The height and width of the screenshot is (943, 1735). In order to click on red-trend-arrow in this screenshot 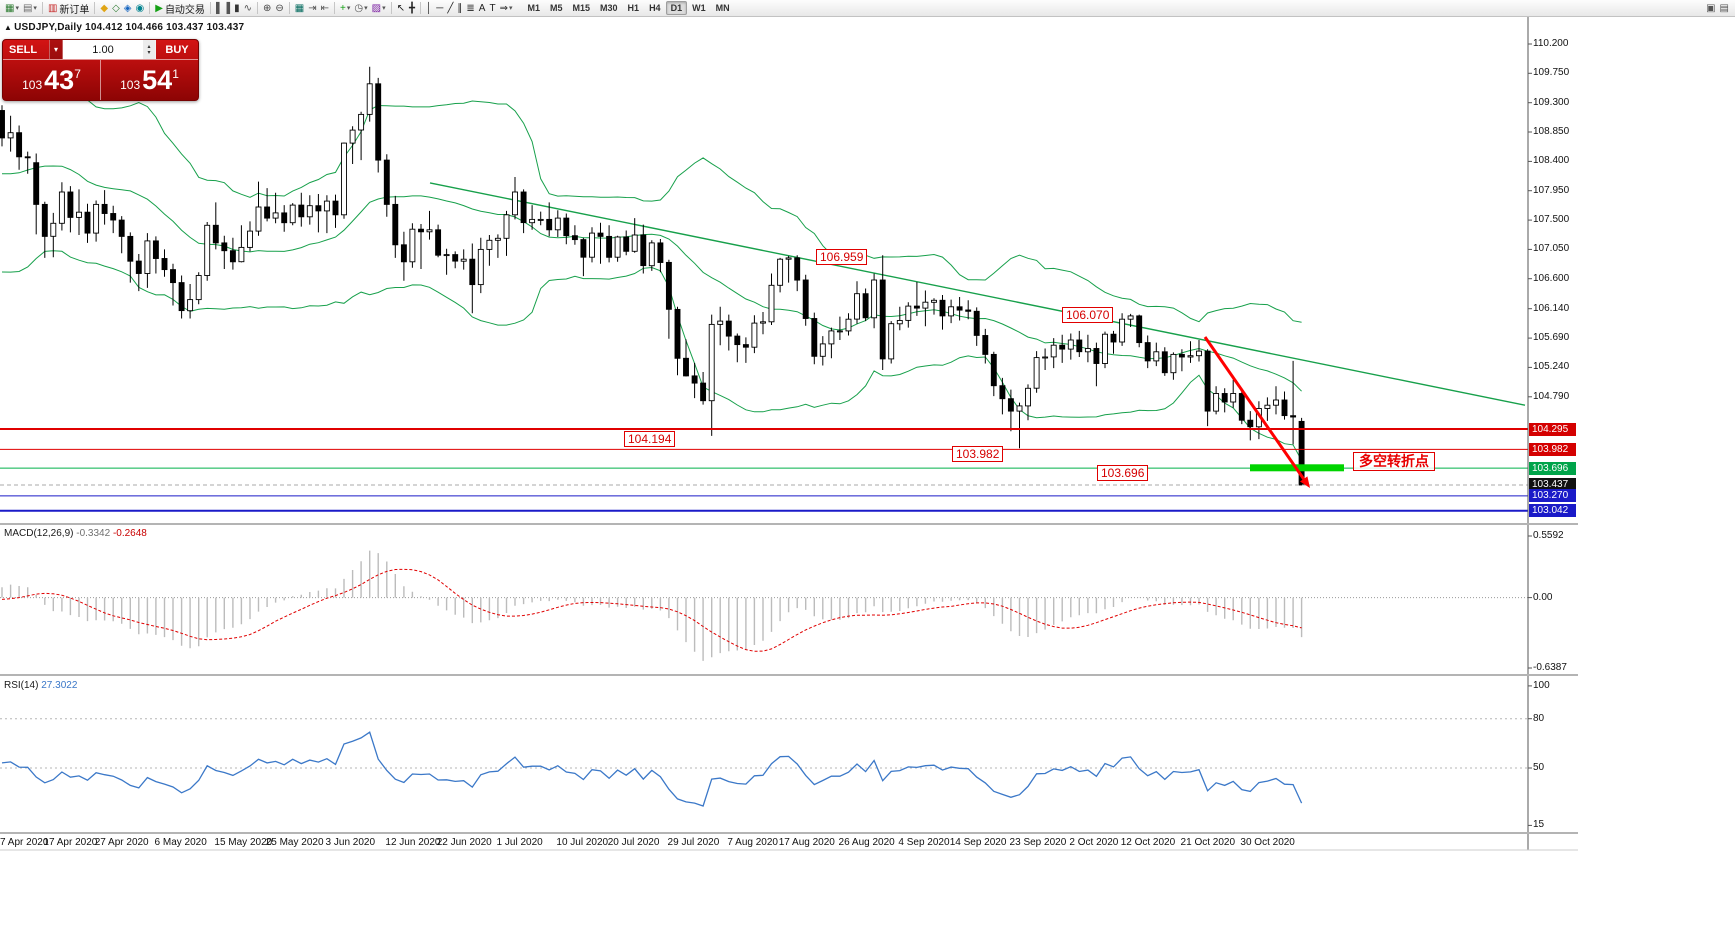, I will do `click(1256, 412)`.